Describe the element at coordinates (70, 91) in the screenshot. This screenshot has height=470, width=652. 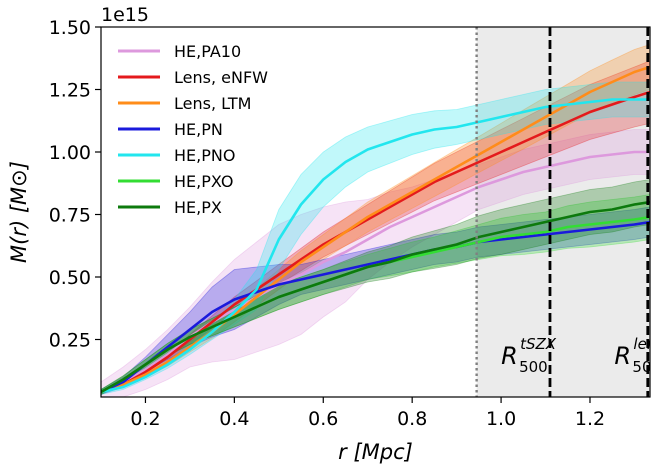
I see `y-tick-label: 1.25` at that location.